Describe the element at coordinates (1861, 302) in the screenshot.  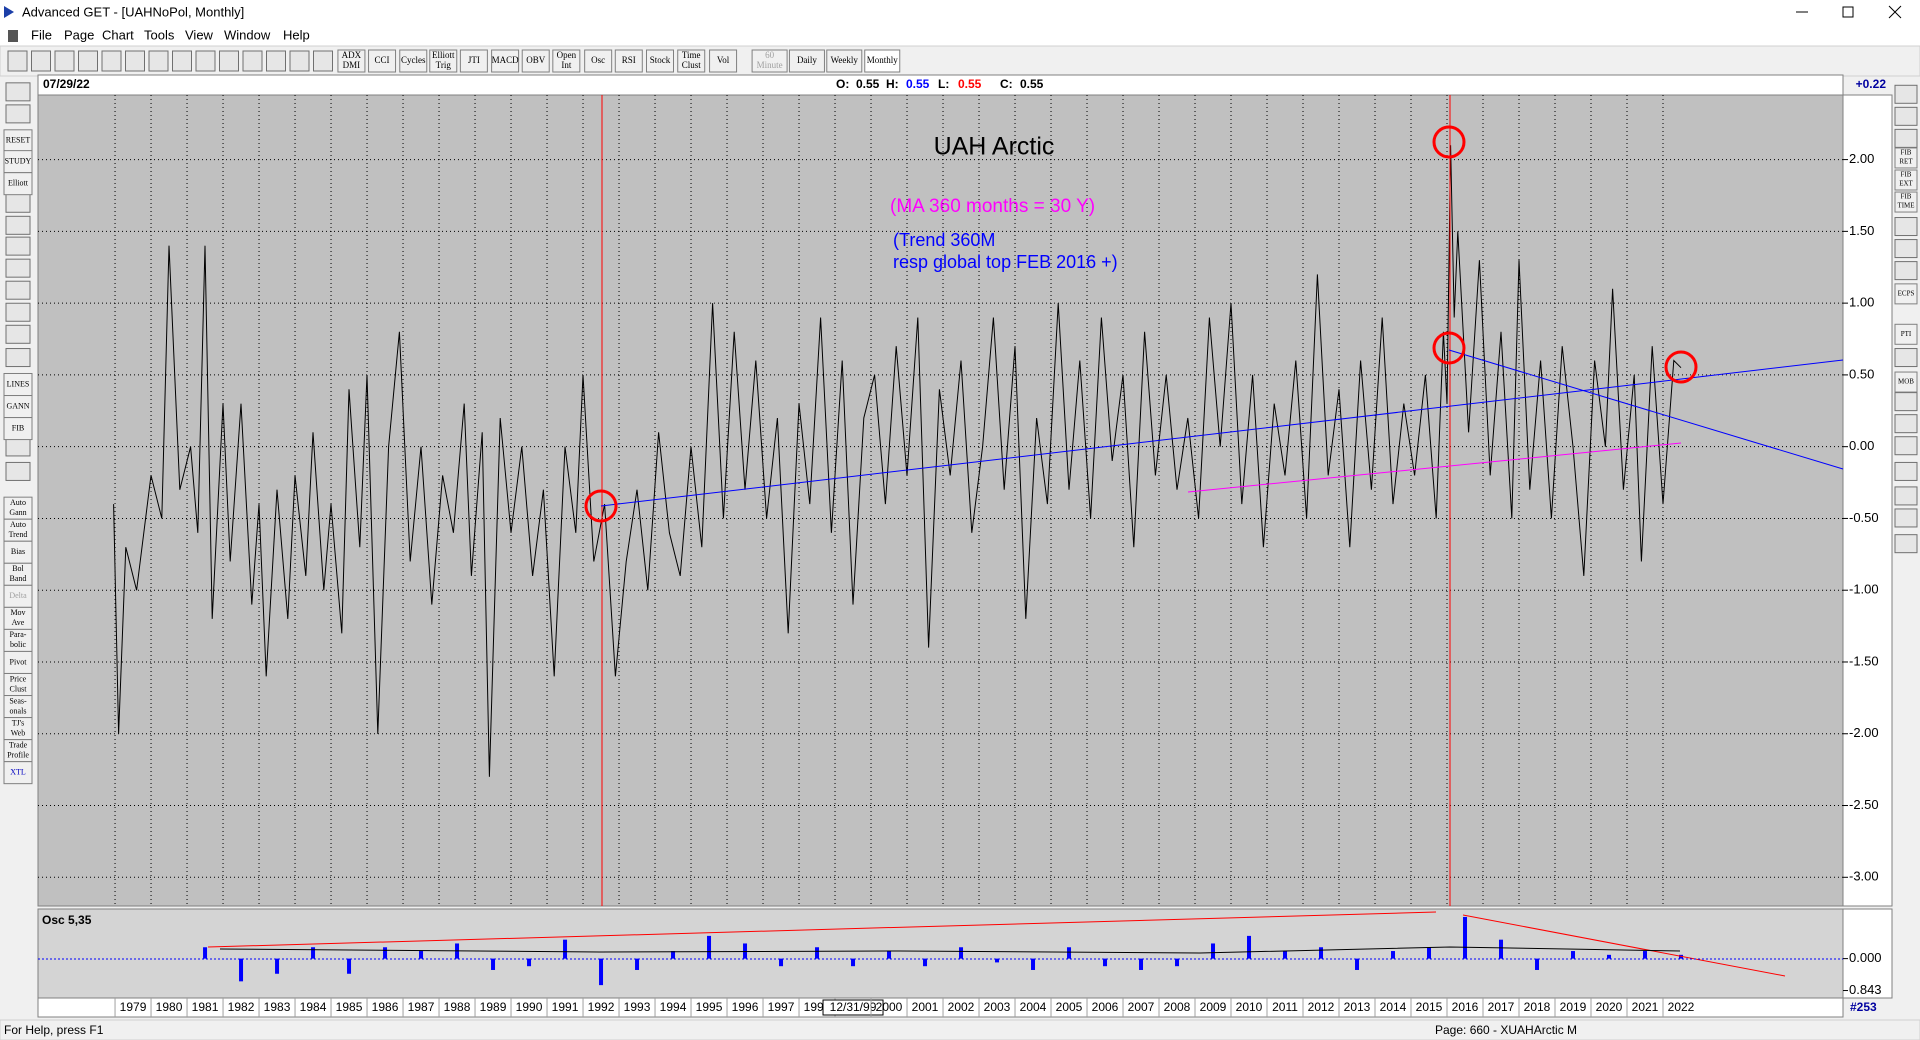
I see `y-tick-label: 1.00` at that location.